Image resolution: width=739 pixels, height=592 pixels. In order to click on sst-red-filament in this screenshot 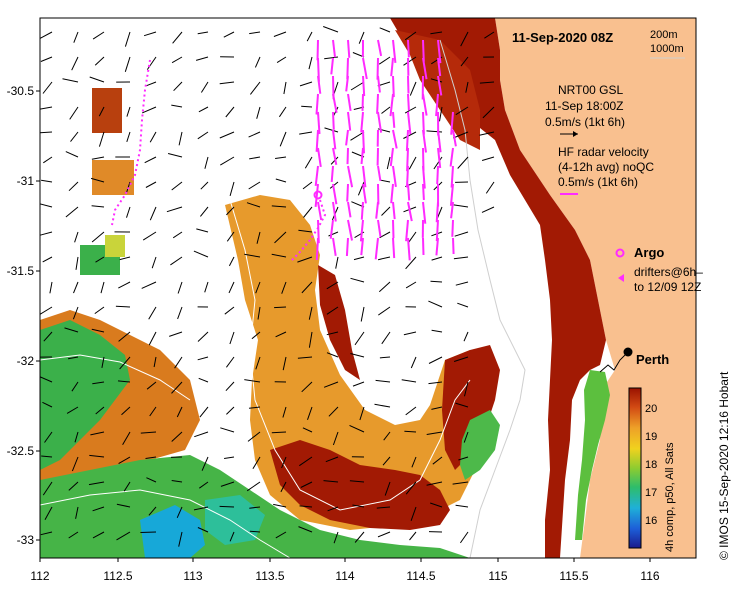, I will do `click(339, 322)`.